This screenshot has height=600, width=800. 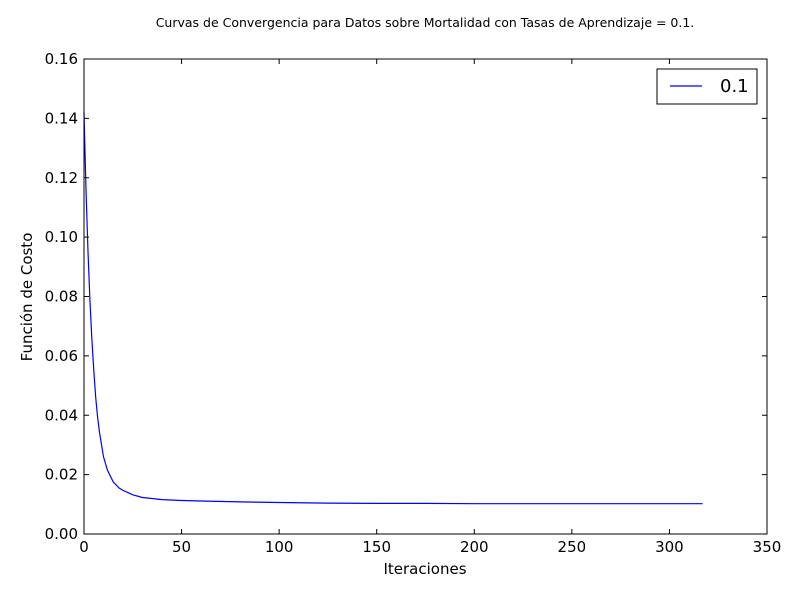 What do you see at coordinates (669, 547) in the screenshot?
I see `x-tick-label: 300` at bounding box center [669, 547].